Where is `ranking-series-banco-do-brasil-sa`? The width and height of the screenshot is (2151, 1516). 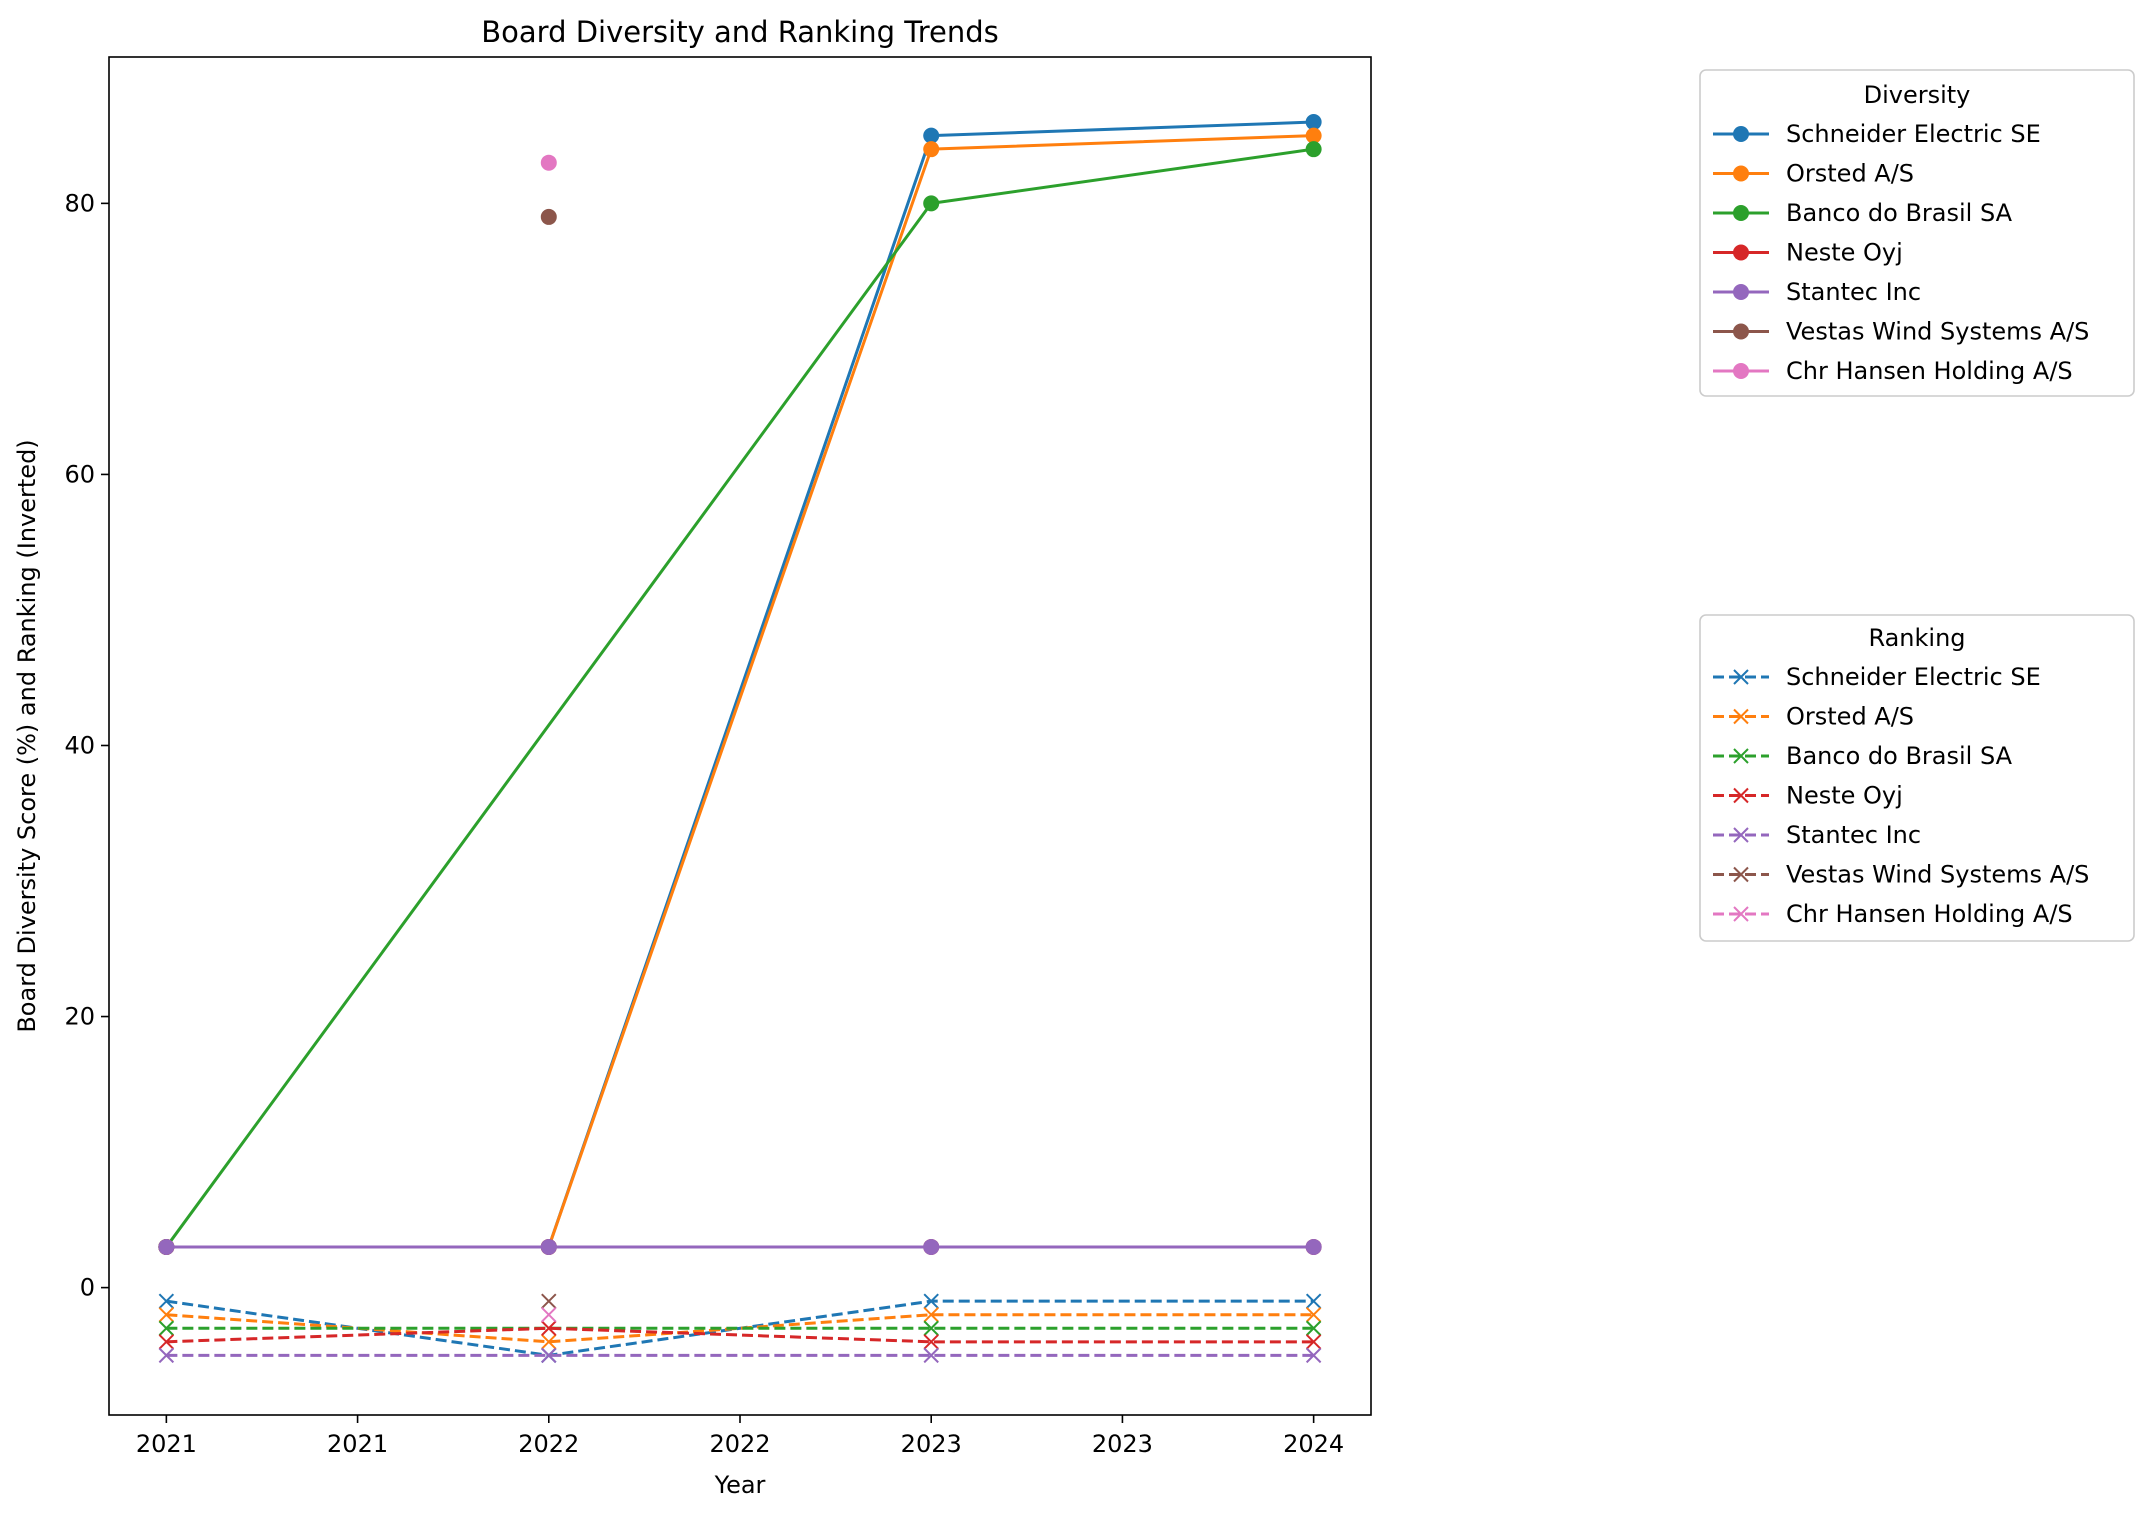
ranking-series-banco-do-brasil-sa is located at coordinates (740, 1328).